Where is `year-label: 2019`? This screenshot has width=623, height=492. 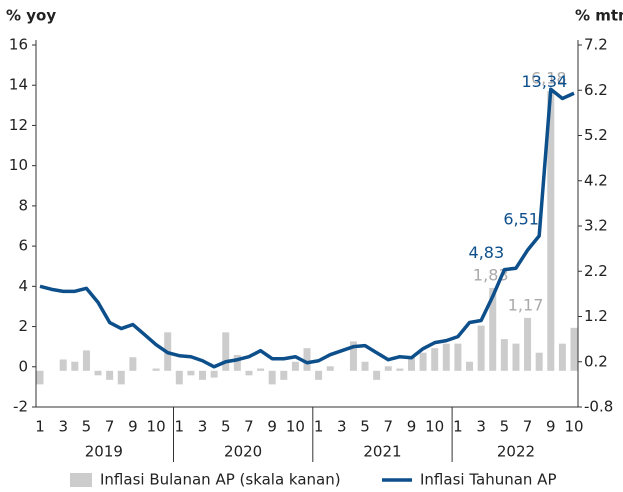 year-label: 2019 is located at coordinates (104, 452).